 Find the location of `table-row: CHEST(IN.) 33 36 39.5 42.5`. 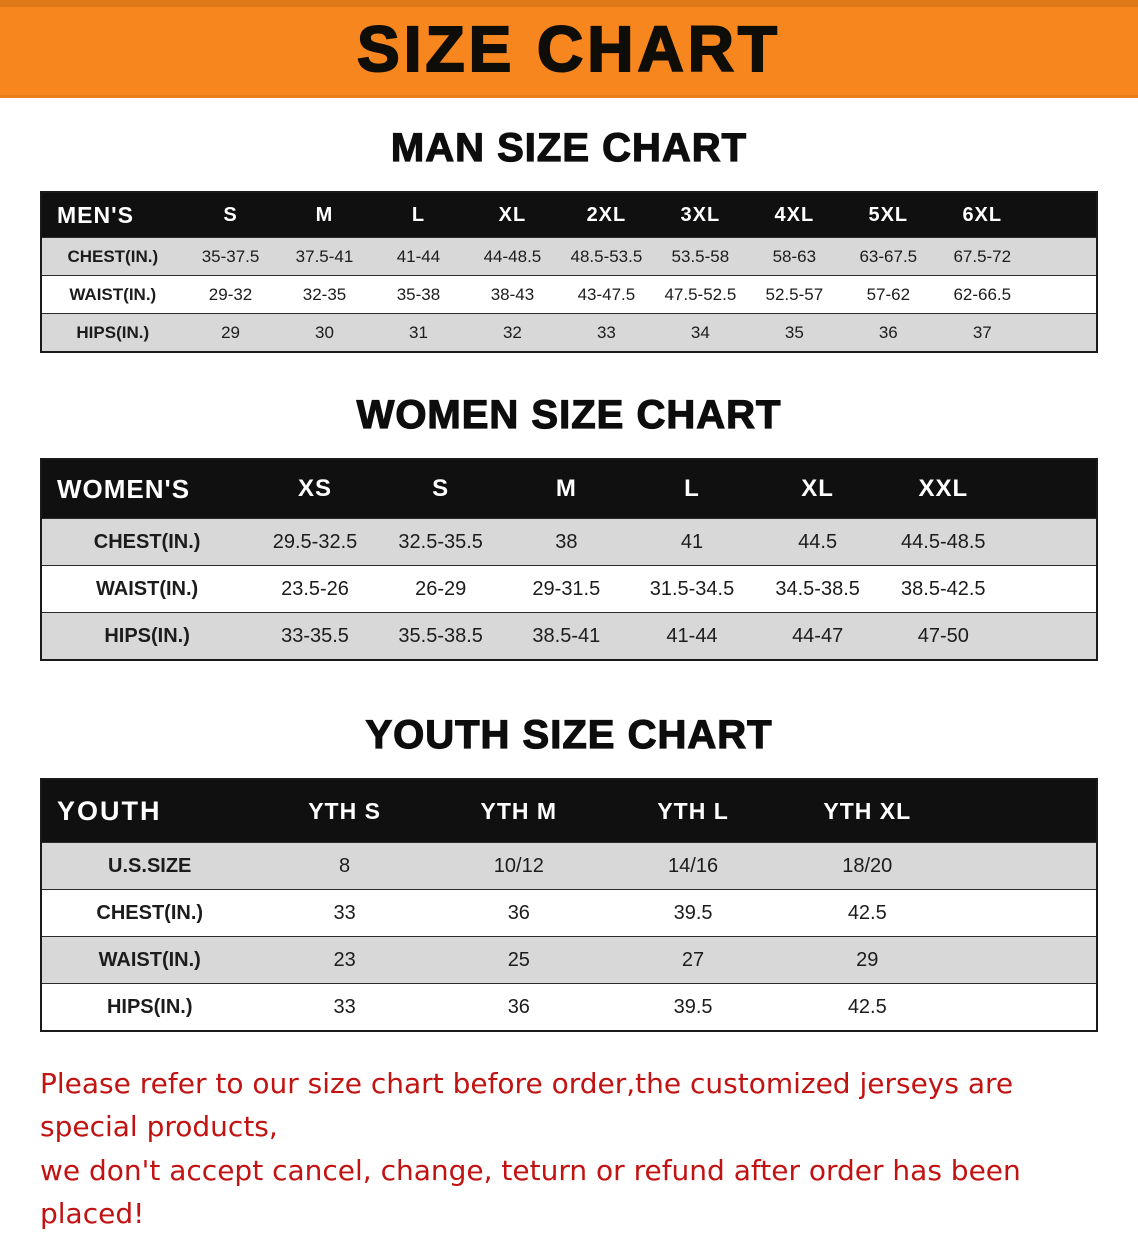

table-row: CHEST(IN.) 33 36 39.5 42.5 is located at coordinates (569, 913).